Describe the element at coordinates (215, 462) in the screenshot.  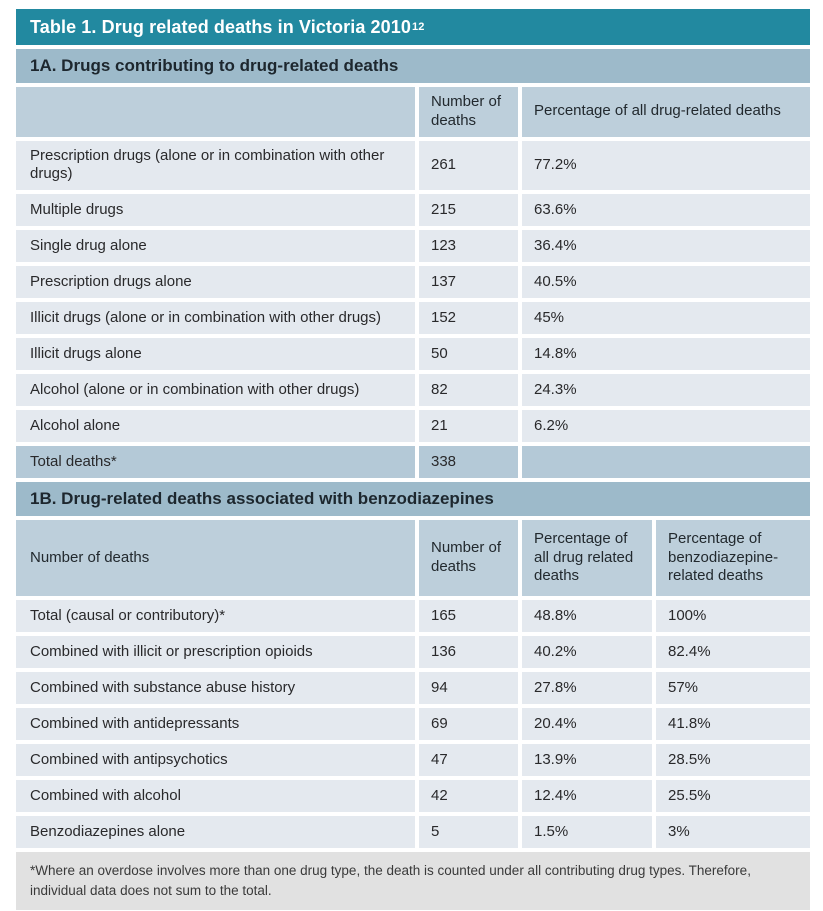
I see `total-row-label: Total deaths*` at that location.